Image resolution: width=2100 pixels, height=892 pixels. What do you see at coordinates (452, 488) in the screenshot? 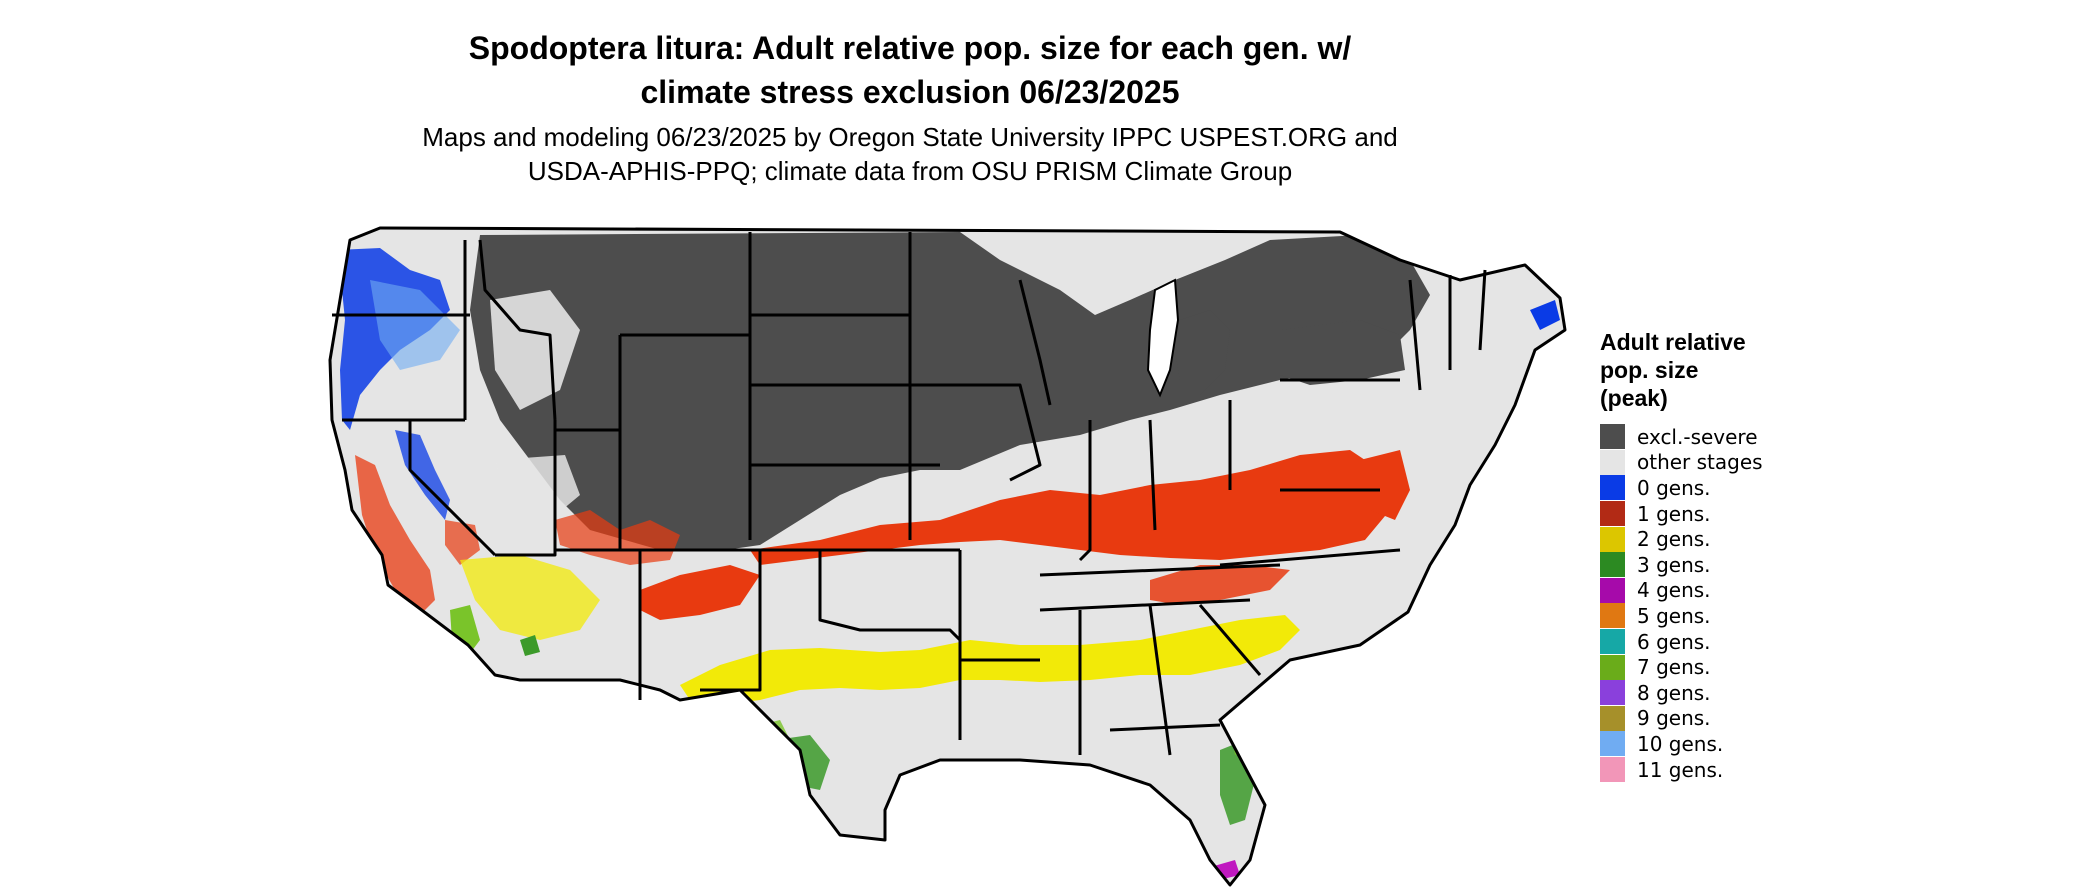
I see `border-ca-nv` at bounding box center [452, 488].